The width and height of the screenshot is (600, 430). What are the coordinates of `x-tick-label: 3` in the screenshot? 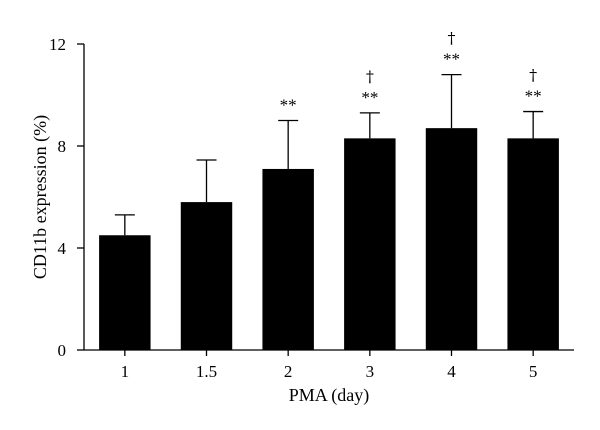 It's located at (370, 371).